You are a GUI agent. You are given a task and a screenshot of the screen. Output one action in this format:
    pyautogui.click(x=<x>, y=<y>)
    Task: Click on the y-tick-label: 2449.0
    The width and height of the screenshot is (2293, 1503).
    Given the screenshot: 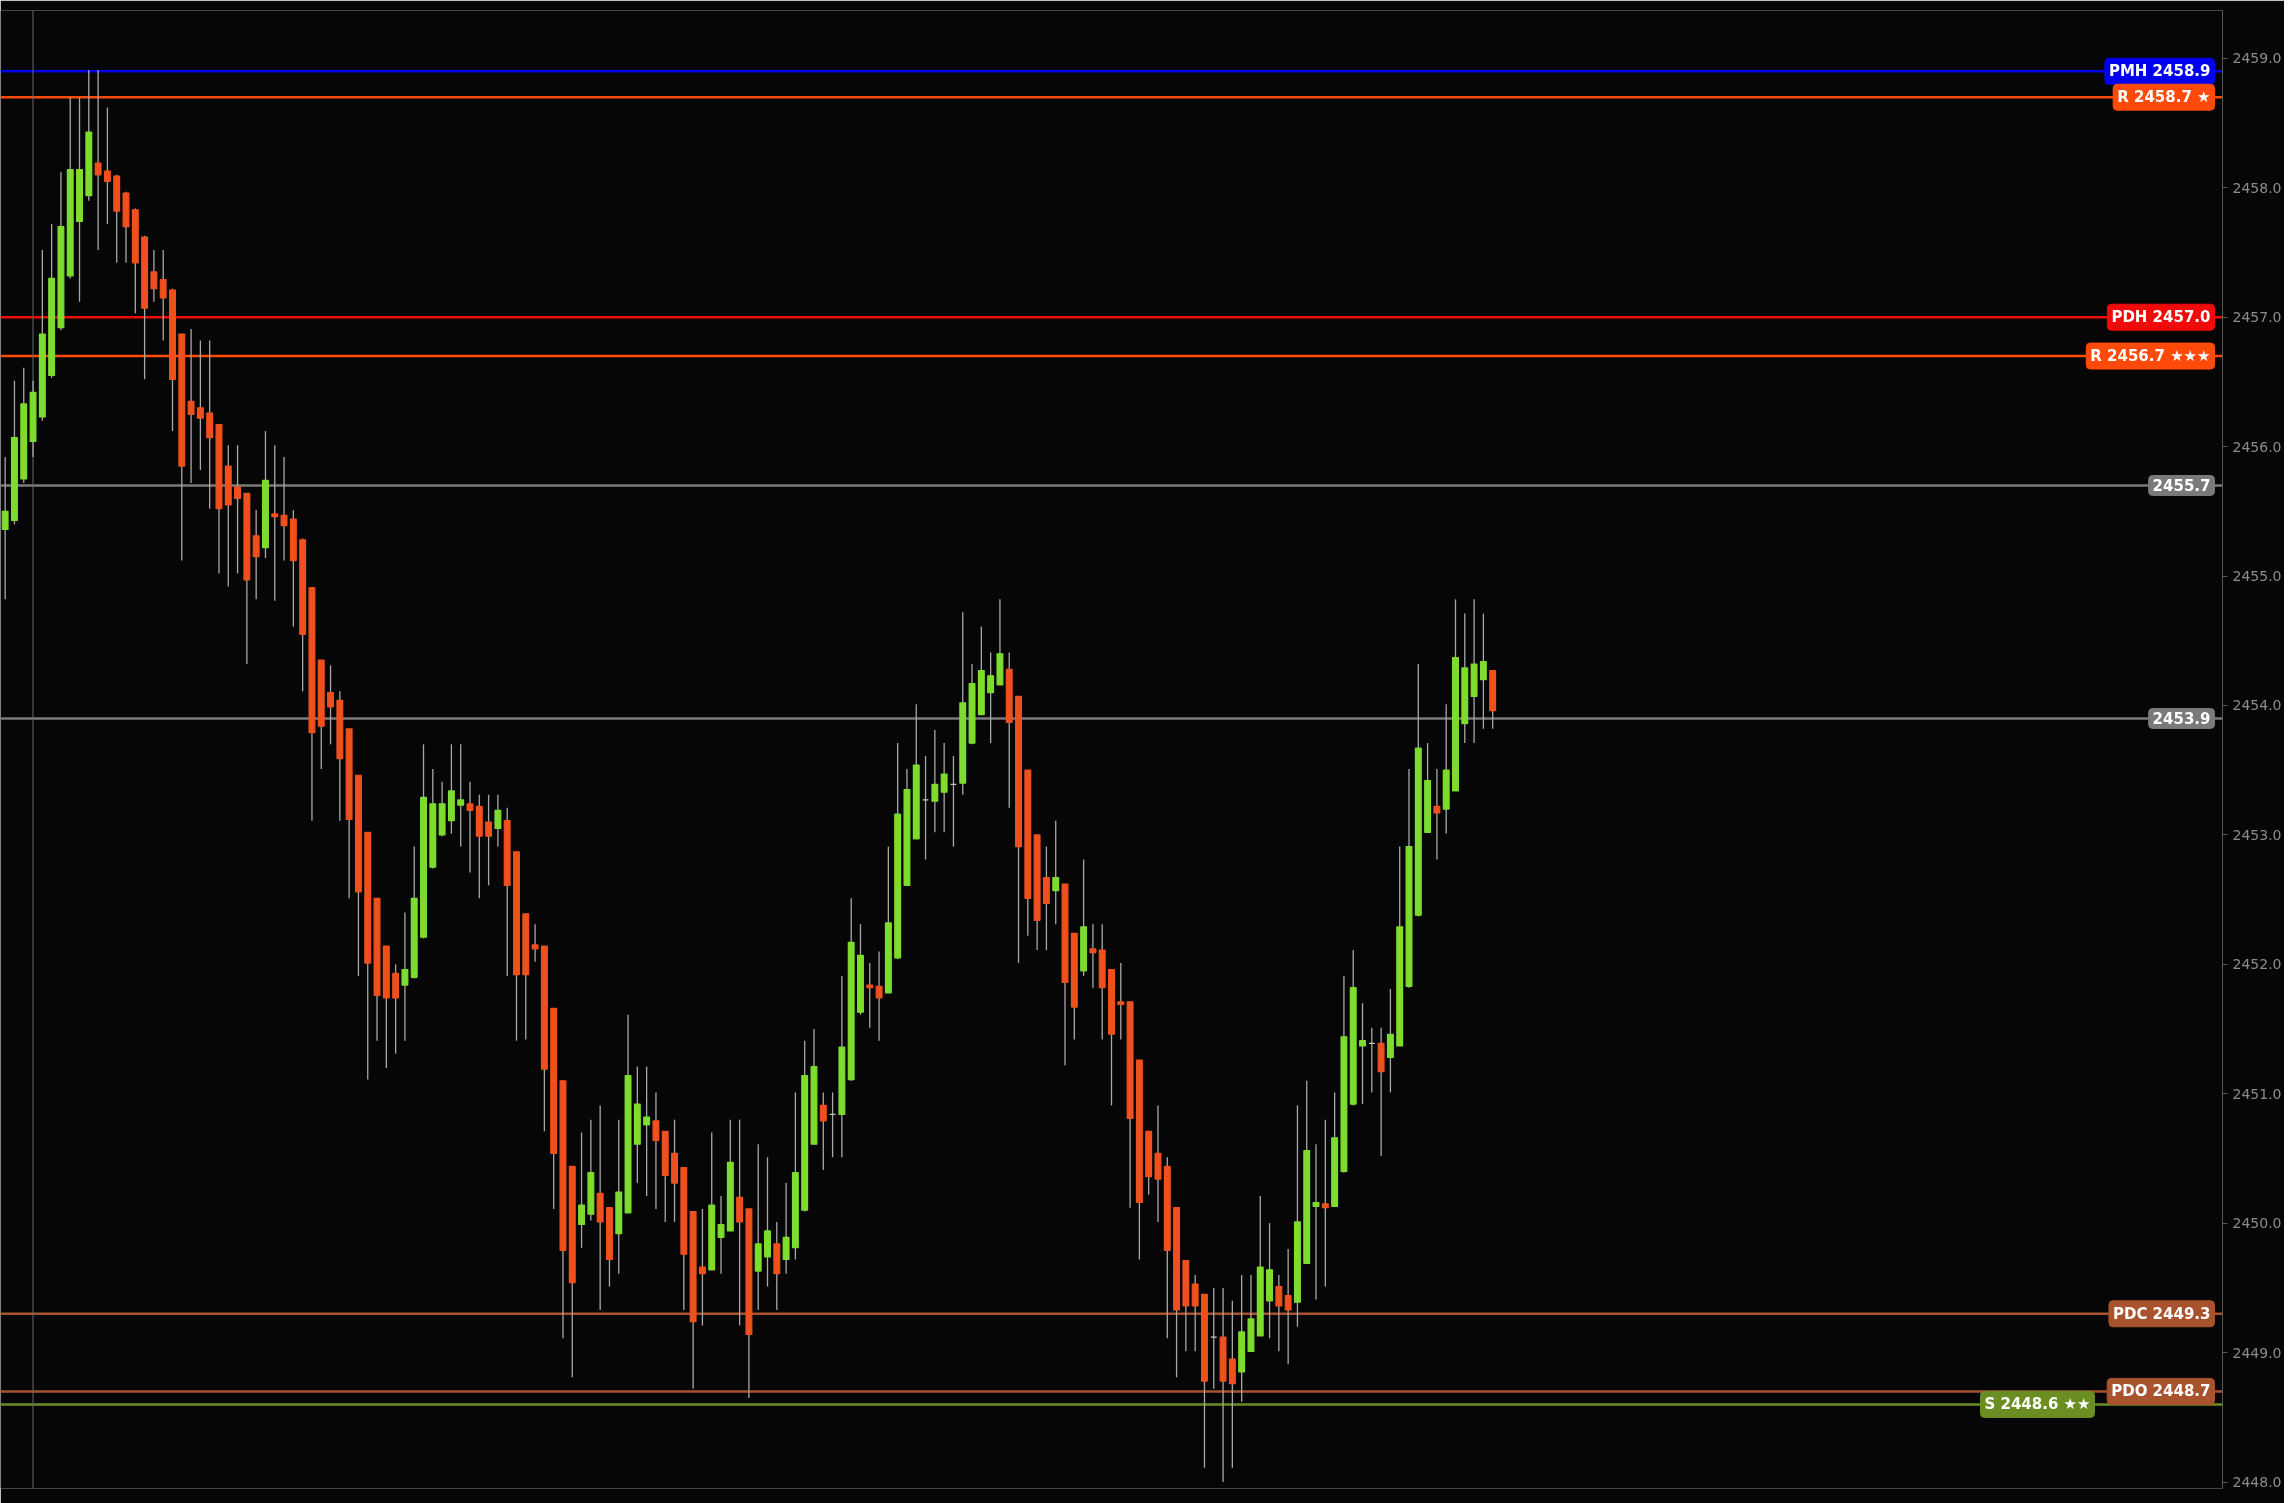 What is the action you would take?
    pyautogui.click(x=2257, y=1352)
    